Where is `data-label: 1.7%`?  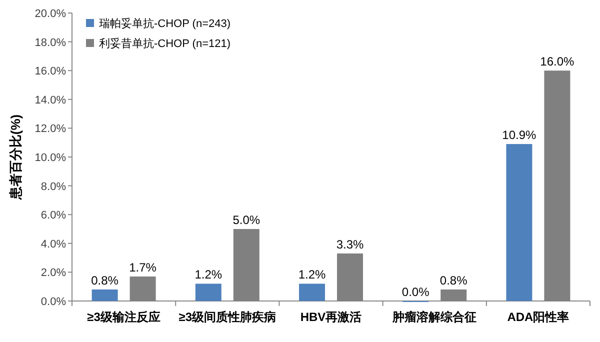
data-label: 1.7% is located at coordinates (143, 267).